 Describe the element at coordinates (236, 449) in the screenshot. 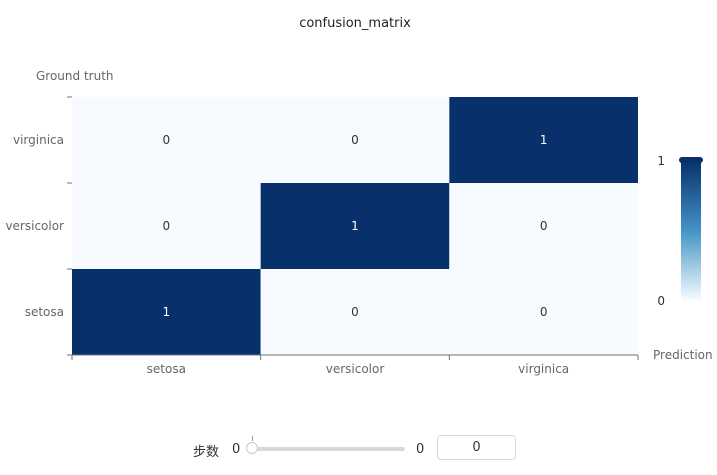

I see `slider-min-label: 0` at that location.